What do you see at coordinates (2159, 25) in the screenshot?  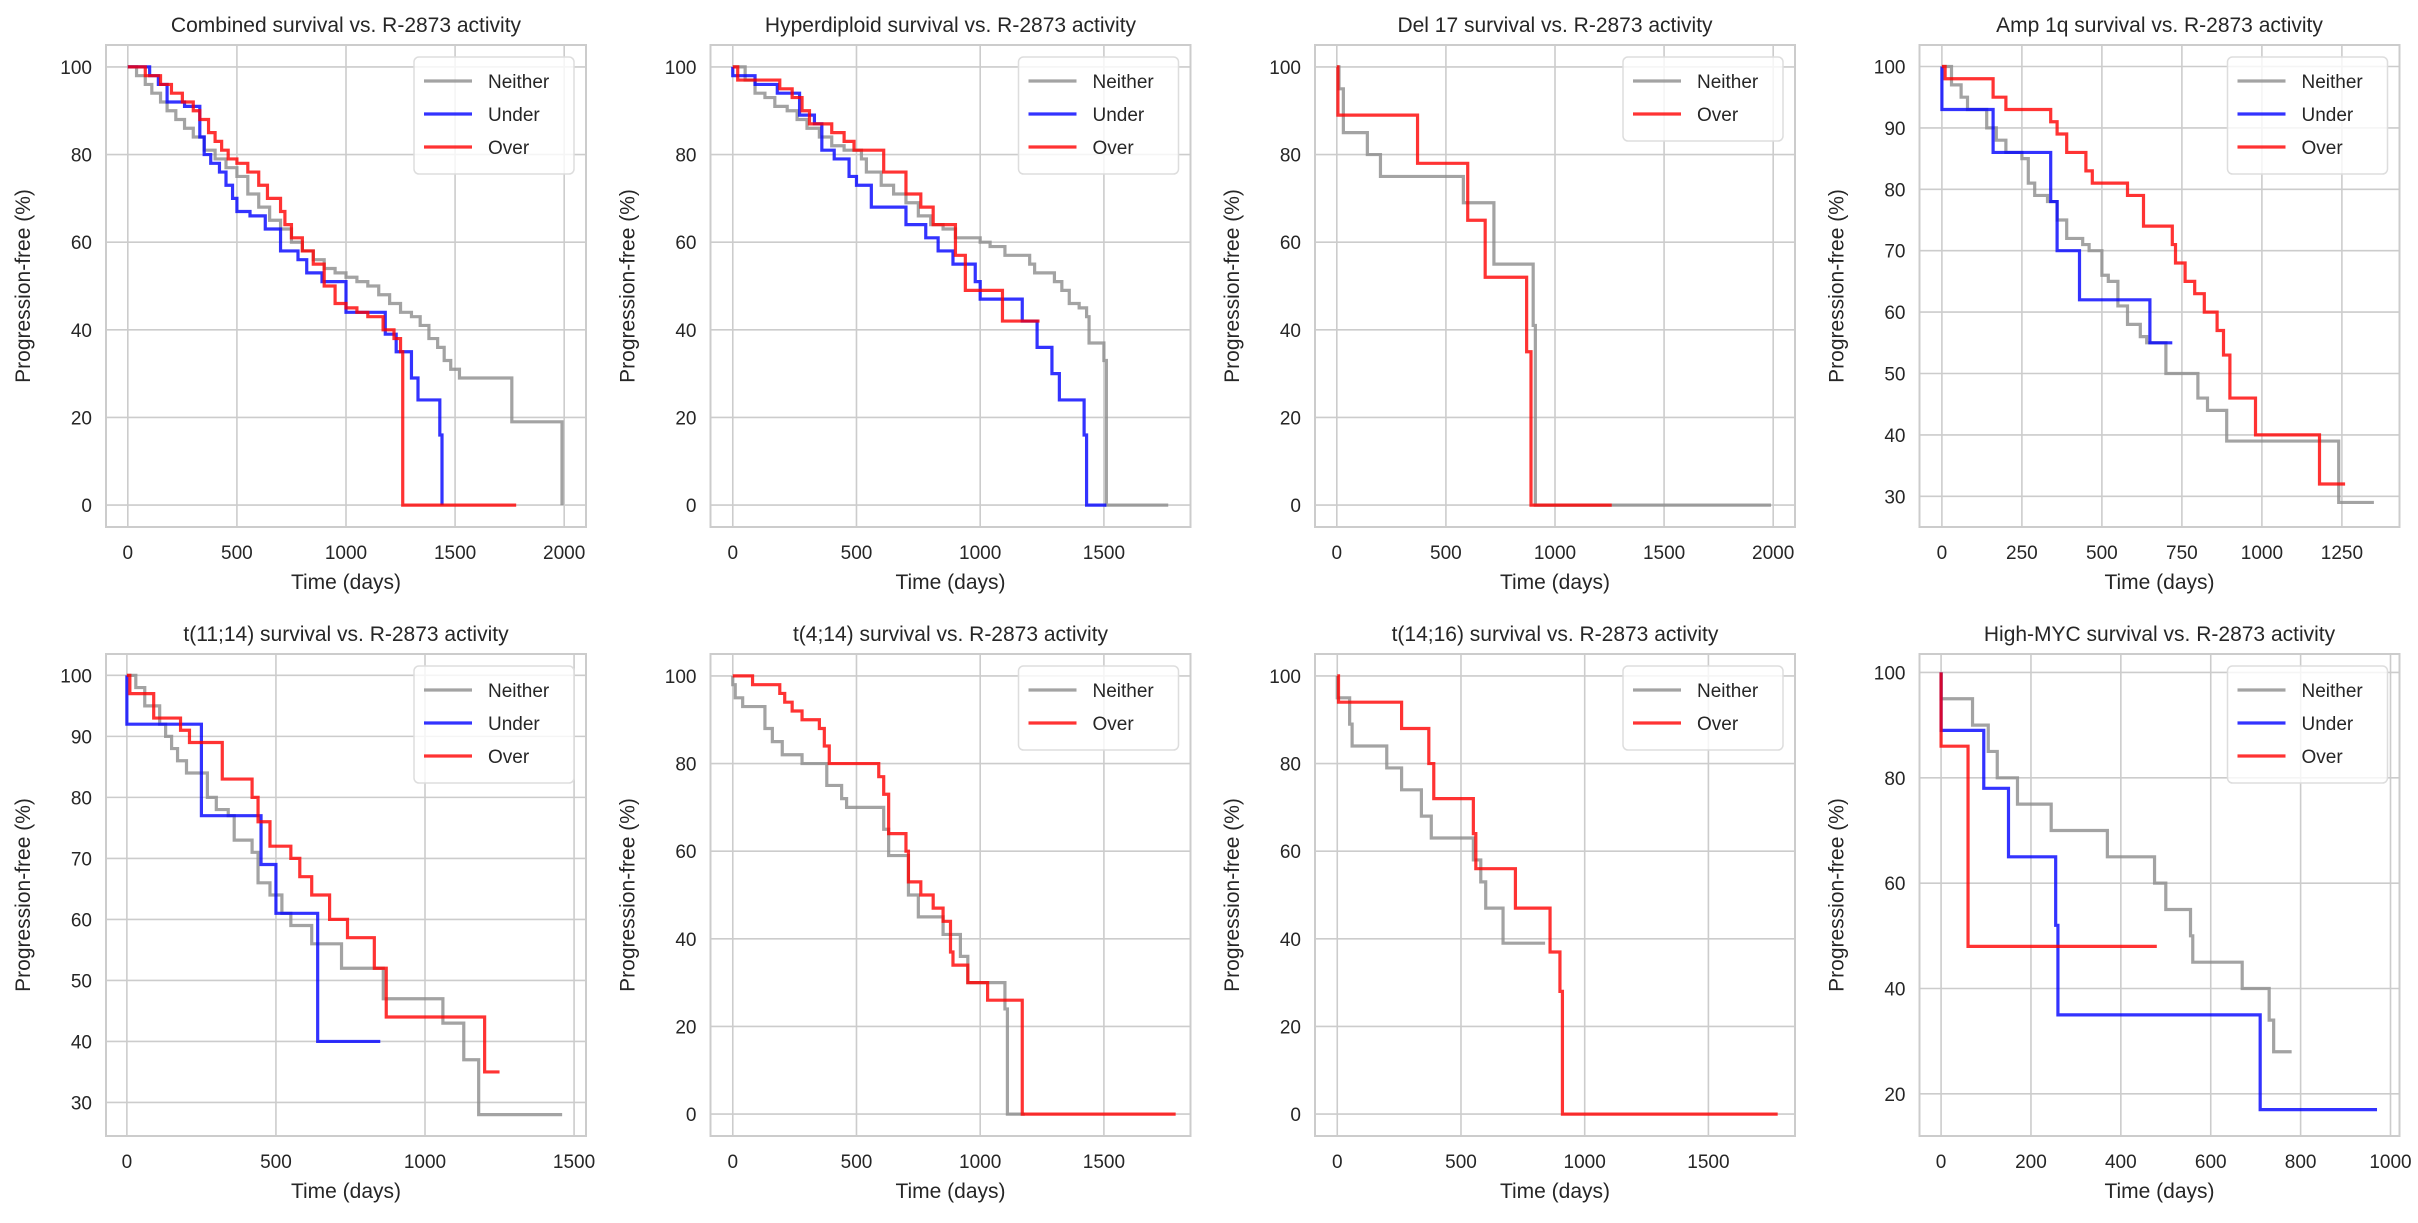 I see `chart-title: Amp 1q survival vs. R-2873 activity` at bounding box center [2159, 25].